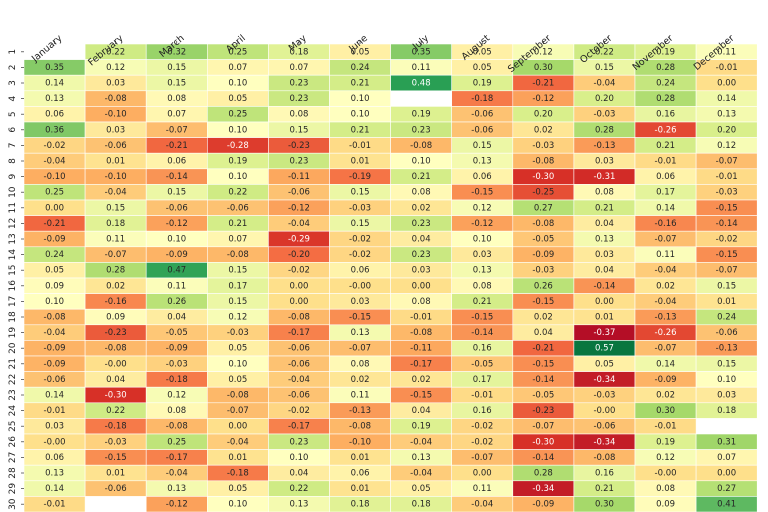  I want to click on cell-value-label: 0.21, so click(604, 489).